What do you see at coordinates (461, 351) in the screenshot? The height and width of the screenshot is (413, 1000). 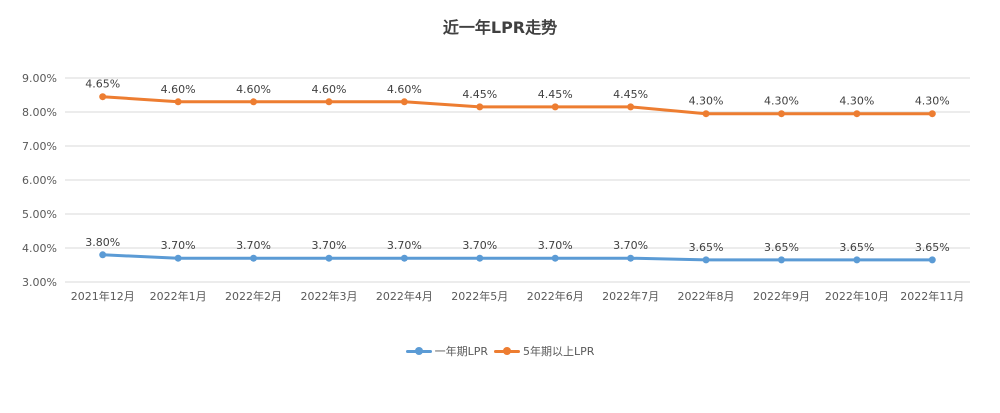 I see `legend-label-series-1: 一年期LPR` at bounding box center [461, 351].